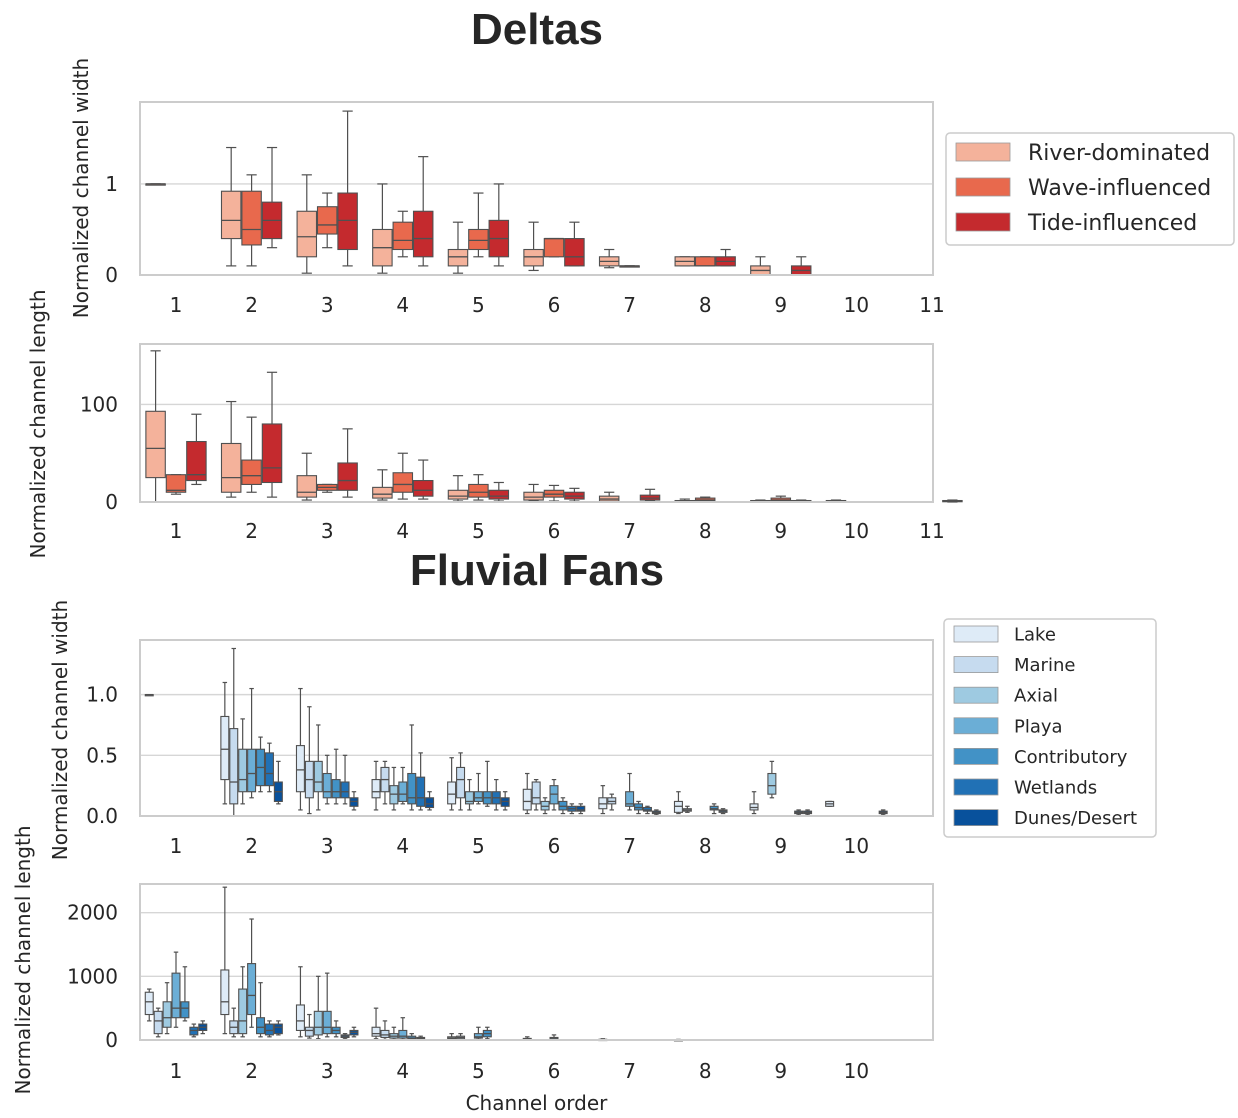  Describe the element at coordinates (537, 29) in the screenshot. I see `deltas-title: Deltas` at that location.